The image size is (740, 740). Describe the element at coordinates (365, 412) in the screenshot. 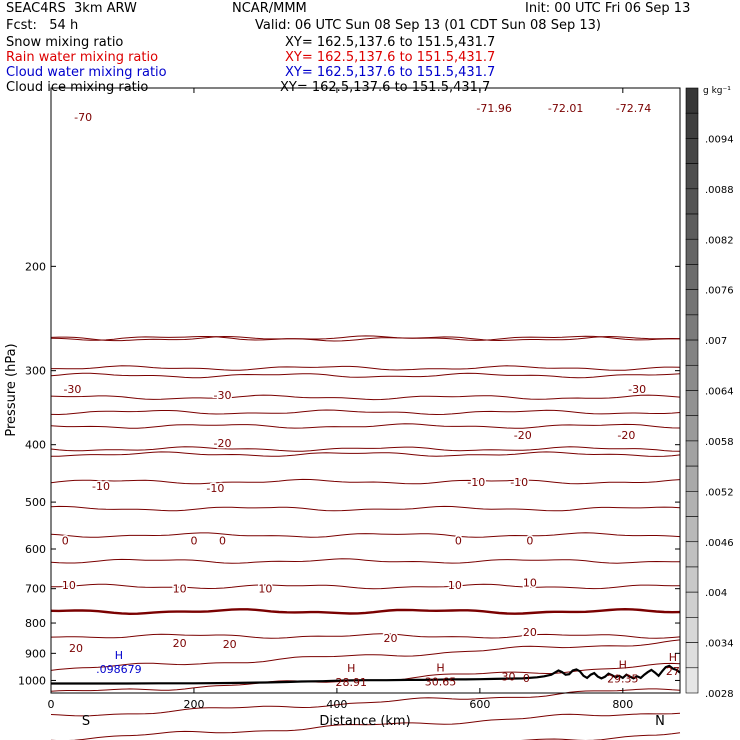

I see `contour-line--65` at that location.